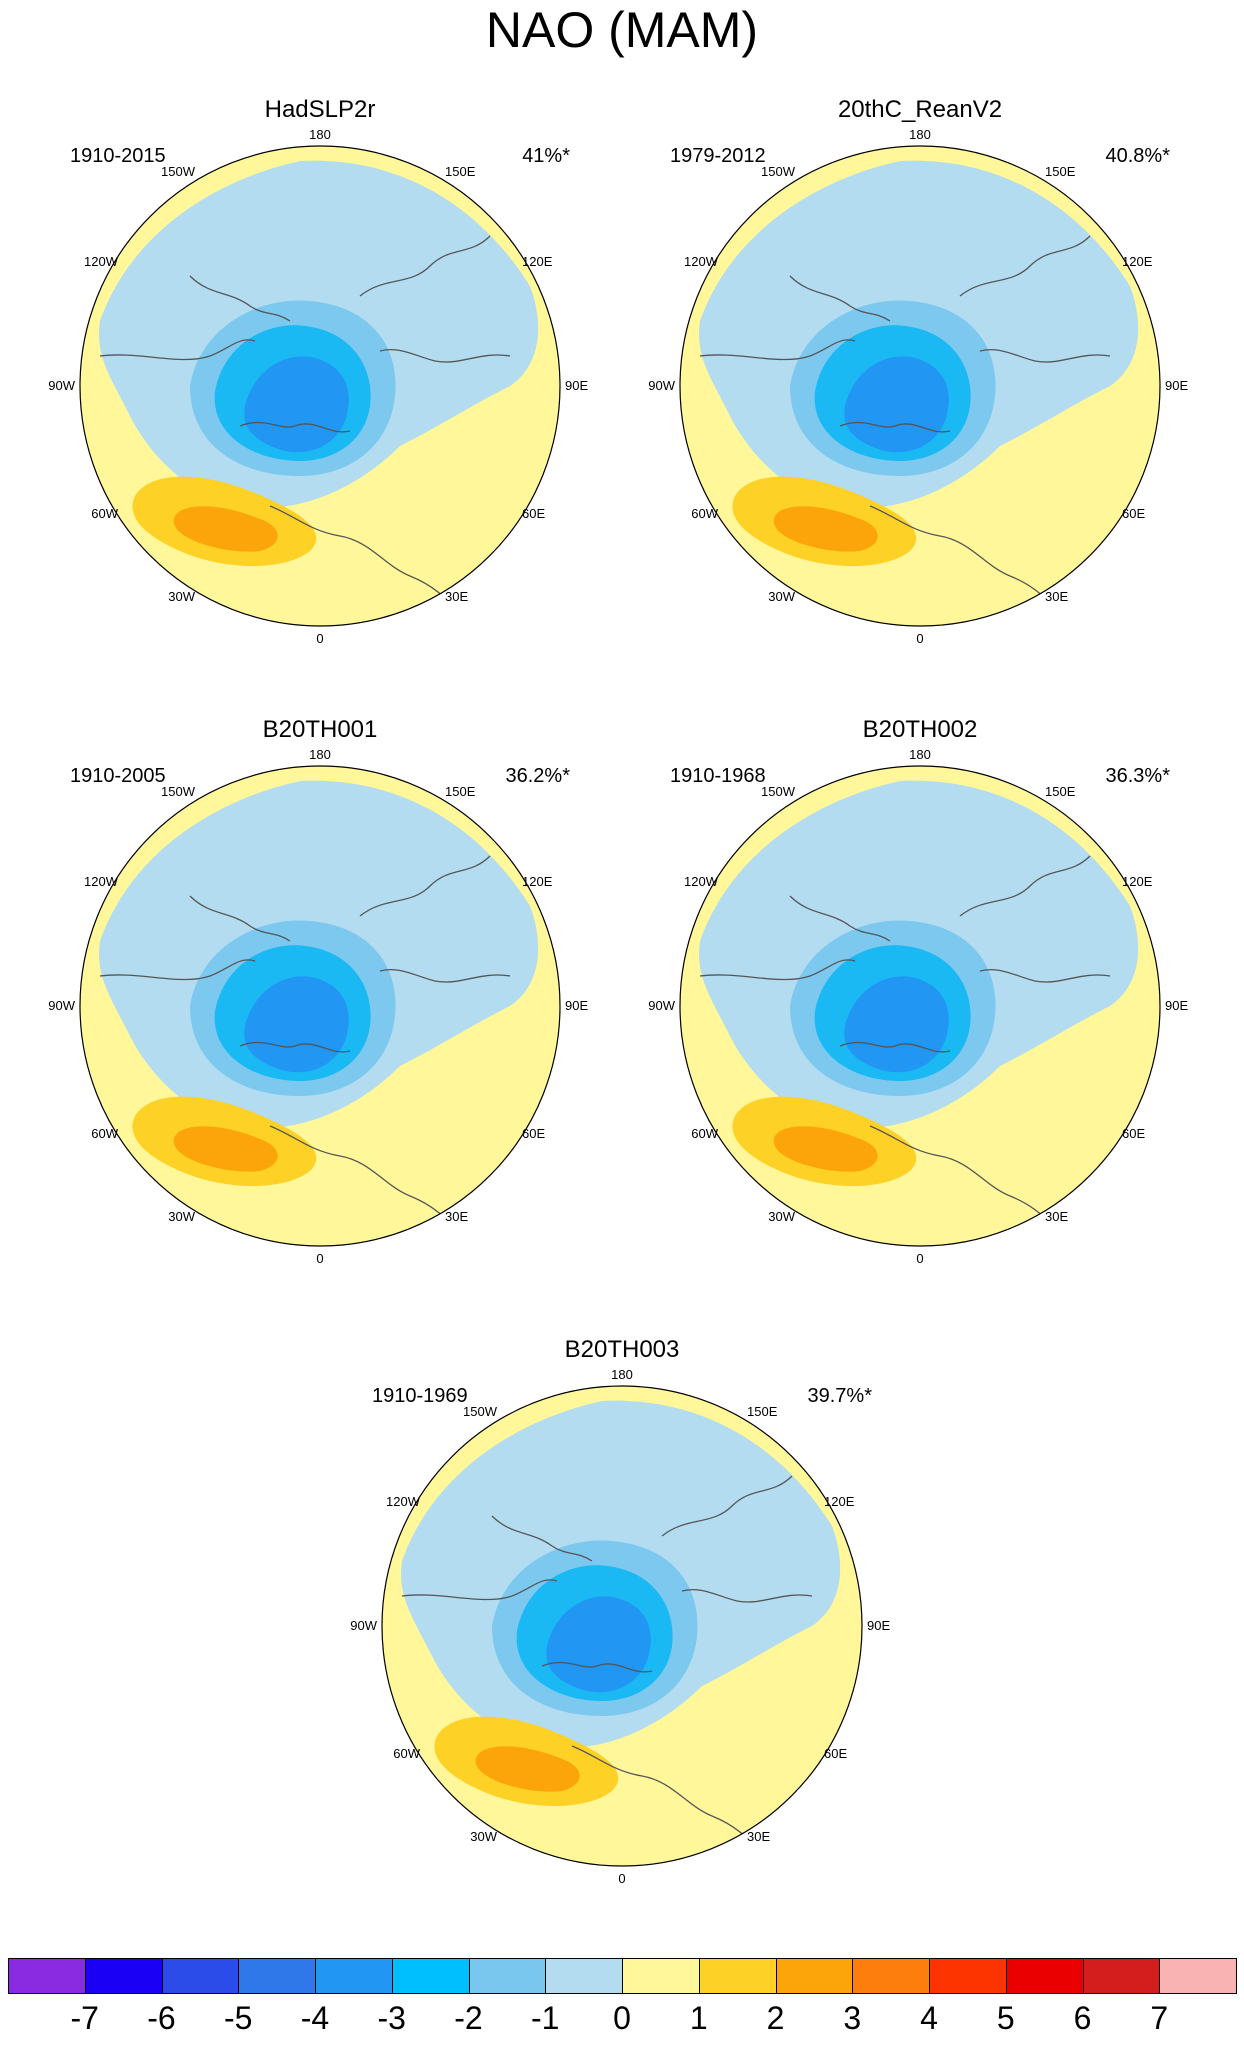  Describe the element at coordinates (698, 2018) in the screenshot. I see `colorbar-tick-label: 1` at that location.